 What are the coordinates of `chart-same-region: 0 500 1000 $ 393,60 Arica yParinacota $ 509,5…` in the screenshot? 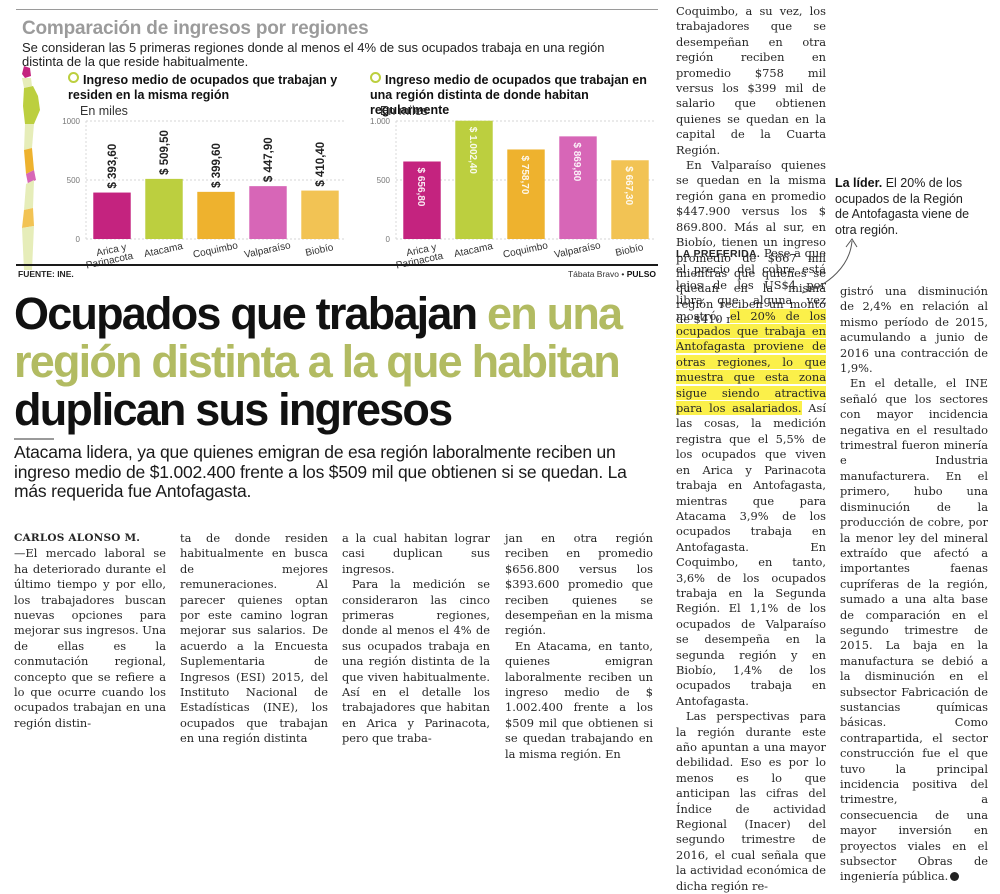 It's located at (204, 194).